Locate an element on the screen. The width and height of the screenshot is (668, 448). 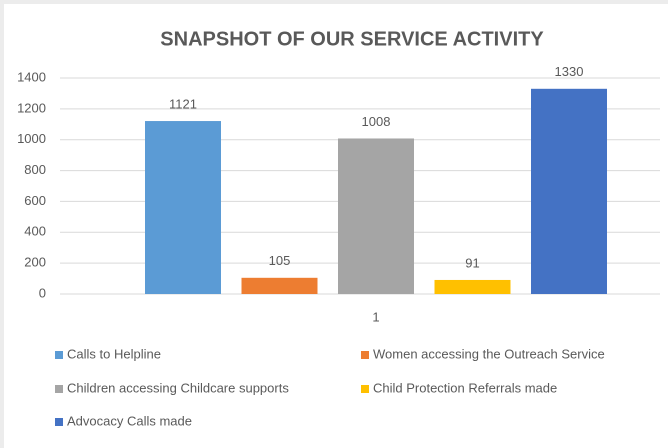
y-tick-label: 200 is located at coordinates (35, 262).